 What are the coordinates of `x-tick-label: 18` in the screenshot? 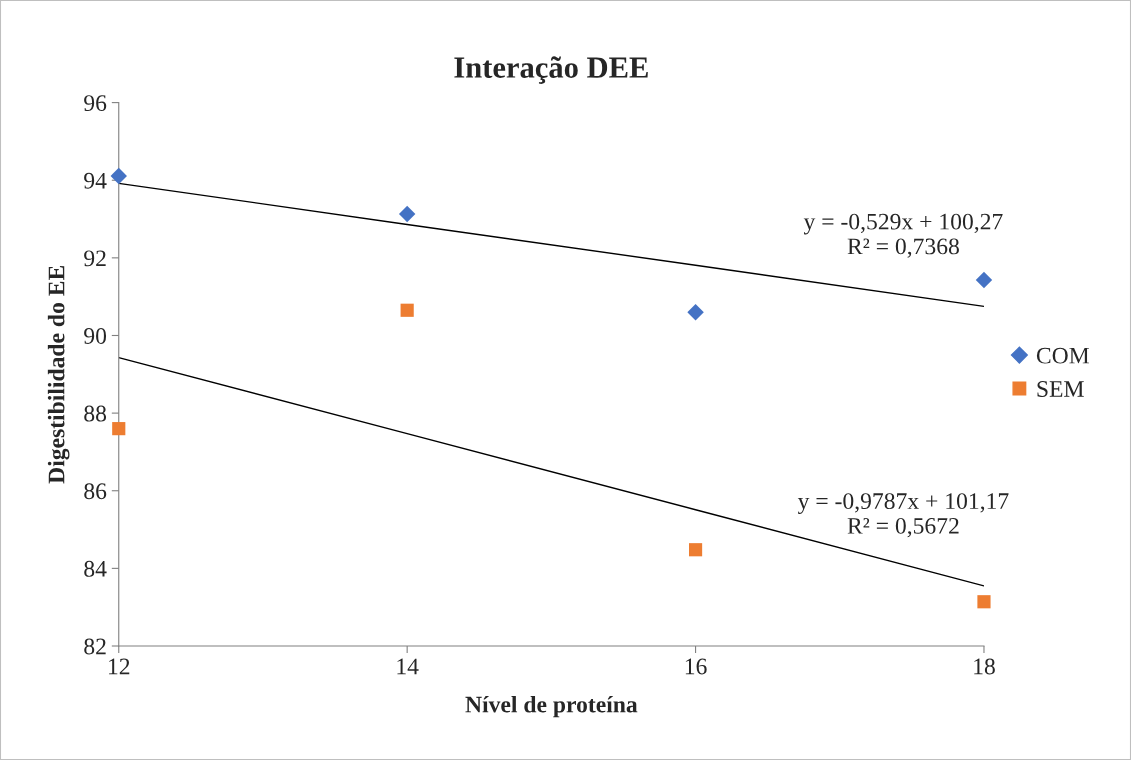 It's located at (984, 666).